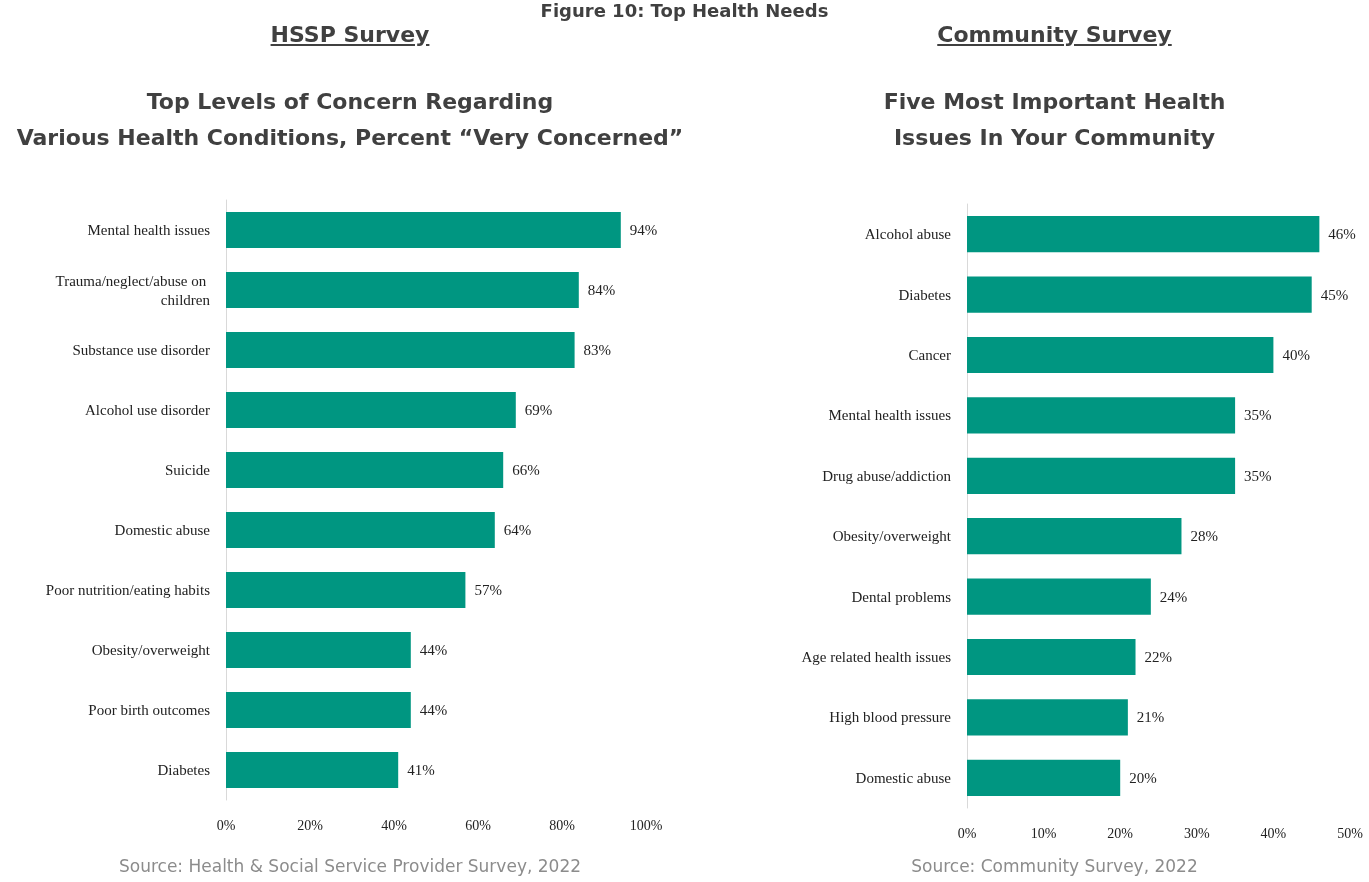 This screenshot has height=882, width=1369. What do you see at coordinates (1054, 866) in the screenshot?
I see `source-note: Source: Community Survey, 2022` at bounding box center [1054, 866].